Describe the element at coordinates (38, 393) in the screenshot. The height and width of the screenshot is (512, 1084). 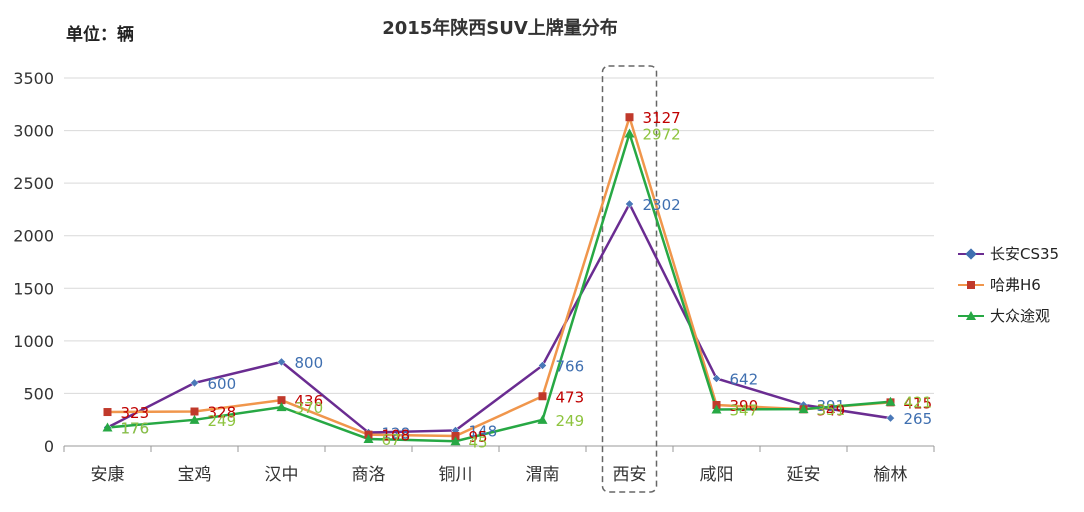
I see `y-tick-label: 500` at that location.